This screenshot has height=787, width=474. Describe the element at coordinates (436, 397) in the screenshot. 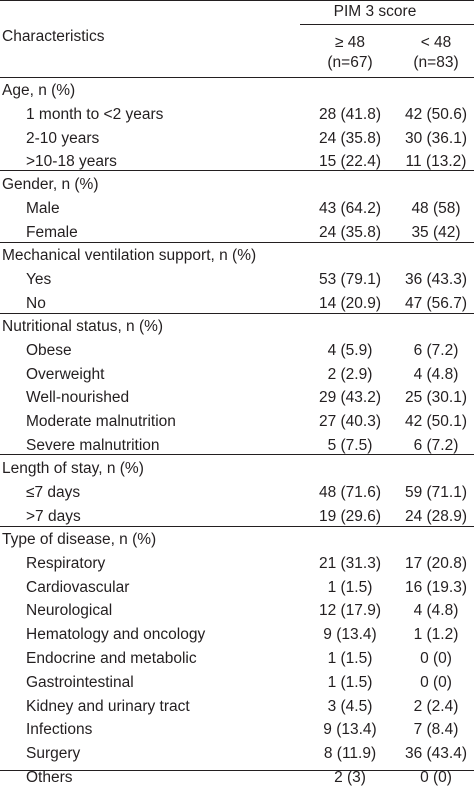

I see `row-value-pim-low: 25 (30.1)` at that location.